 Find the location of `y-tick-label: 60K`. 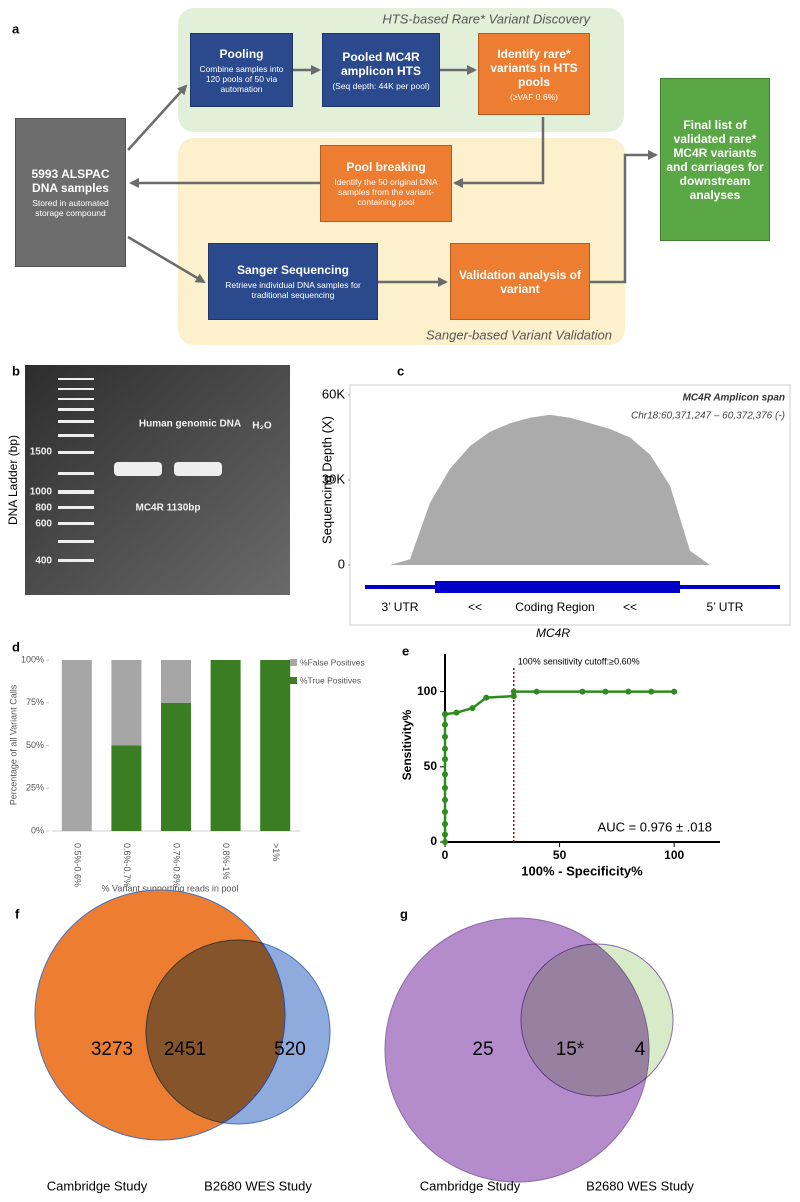

y-tick-label: 60K is located at coordinates (333, 393).